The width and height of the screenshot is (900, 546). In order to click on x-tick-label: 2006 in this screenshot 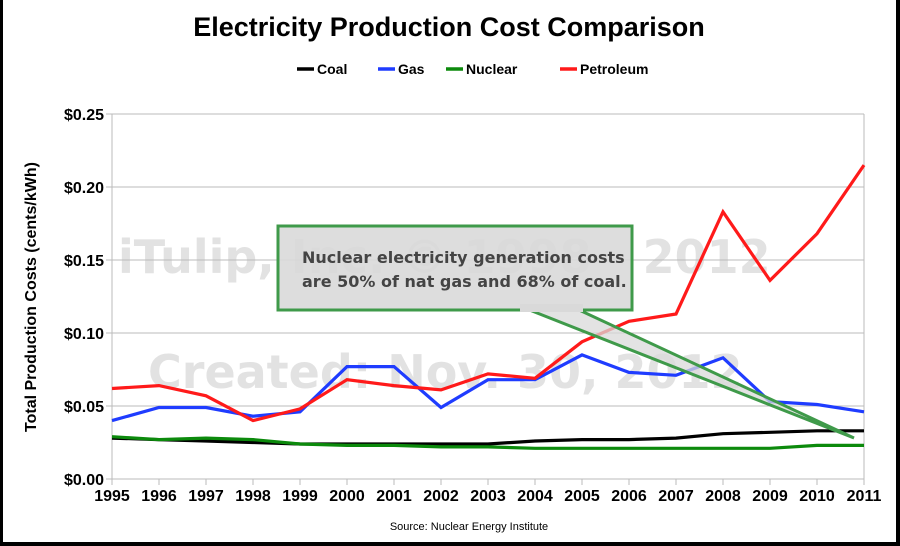, I will do `click(629, 496)`.